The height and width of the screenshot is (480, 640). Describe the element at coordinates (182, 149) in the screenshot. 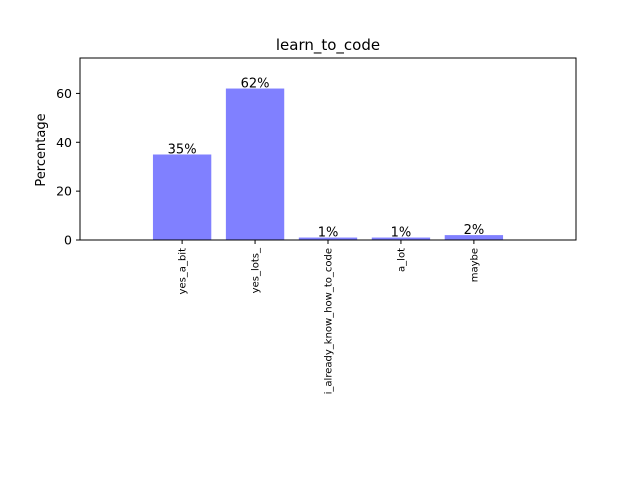

I see `data-label: 35%` at that location.